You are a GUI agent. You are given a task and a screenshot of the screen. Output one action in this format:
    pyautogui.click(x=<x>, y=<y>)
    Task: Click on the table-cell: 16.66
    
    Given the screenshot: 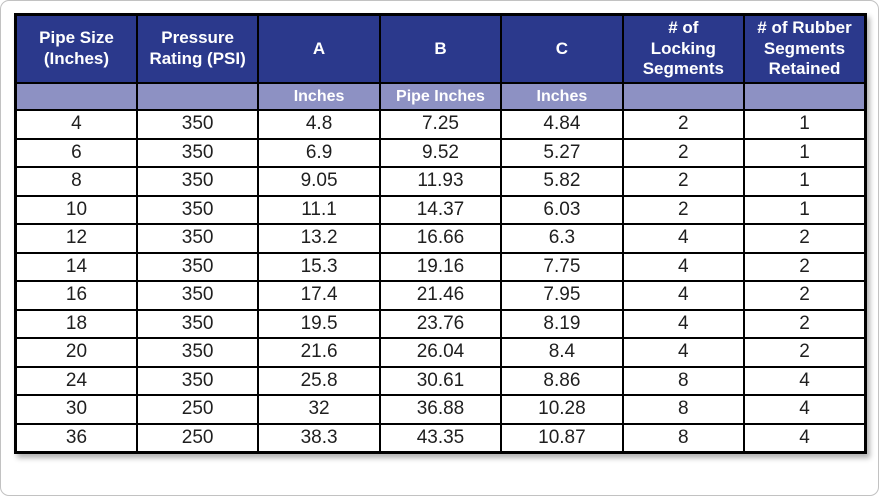 What is the action you would take?
    pyautogui.click(x=440, y=238)
    